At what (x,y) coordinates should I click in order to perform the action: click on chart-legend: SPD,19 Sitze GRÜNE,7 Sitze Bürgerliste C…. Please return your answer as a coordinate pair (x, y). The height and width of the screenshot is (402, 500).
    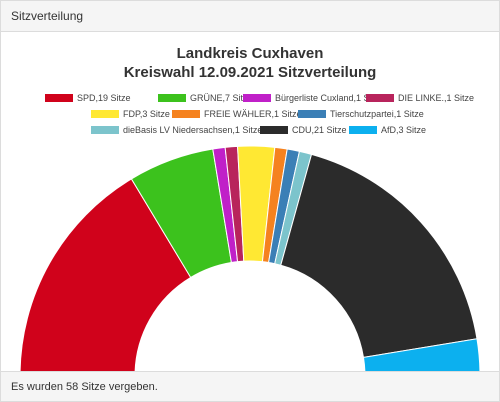
    Looking at the image, I should click on (261, 115).